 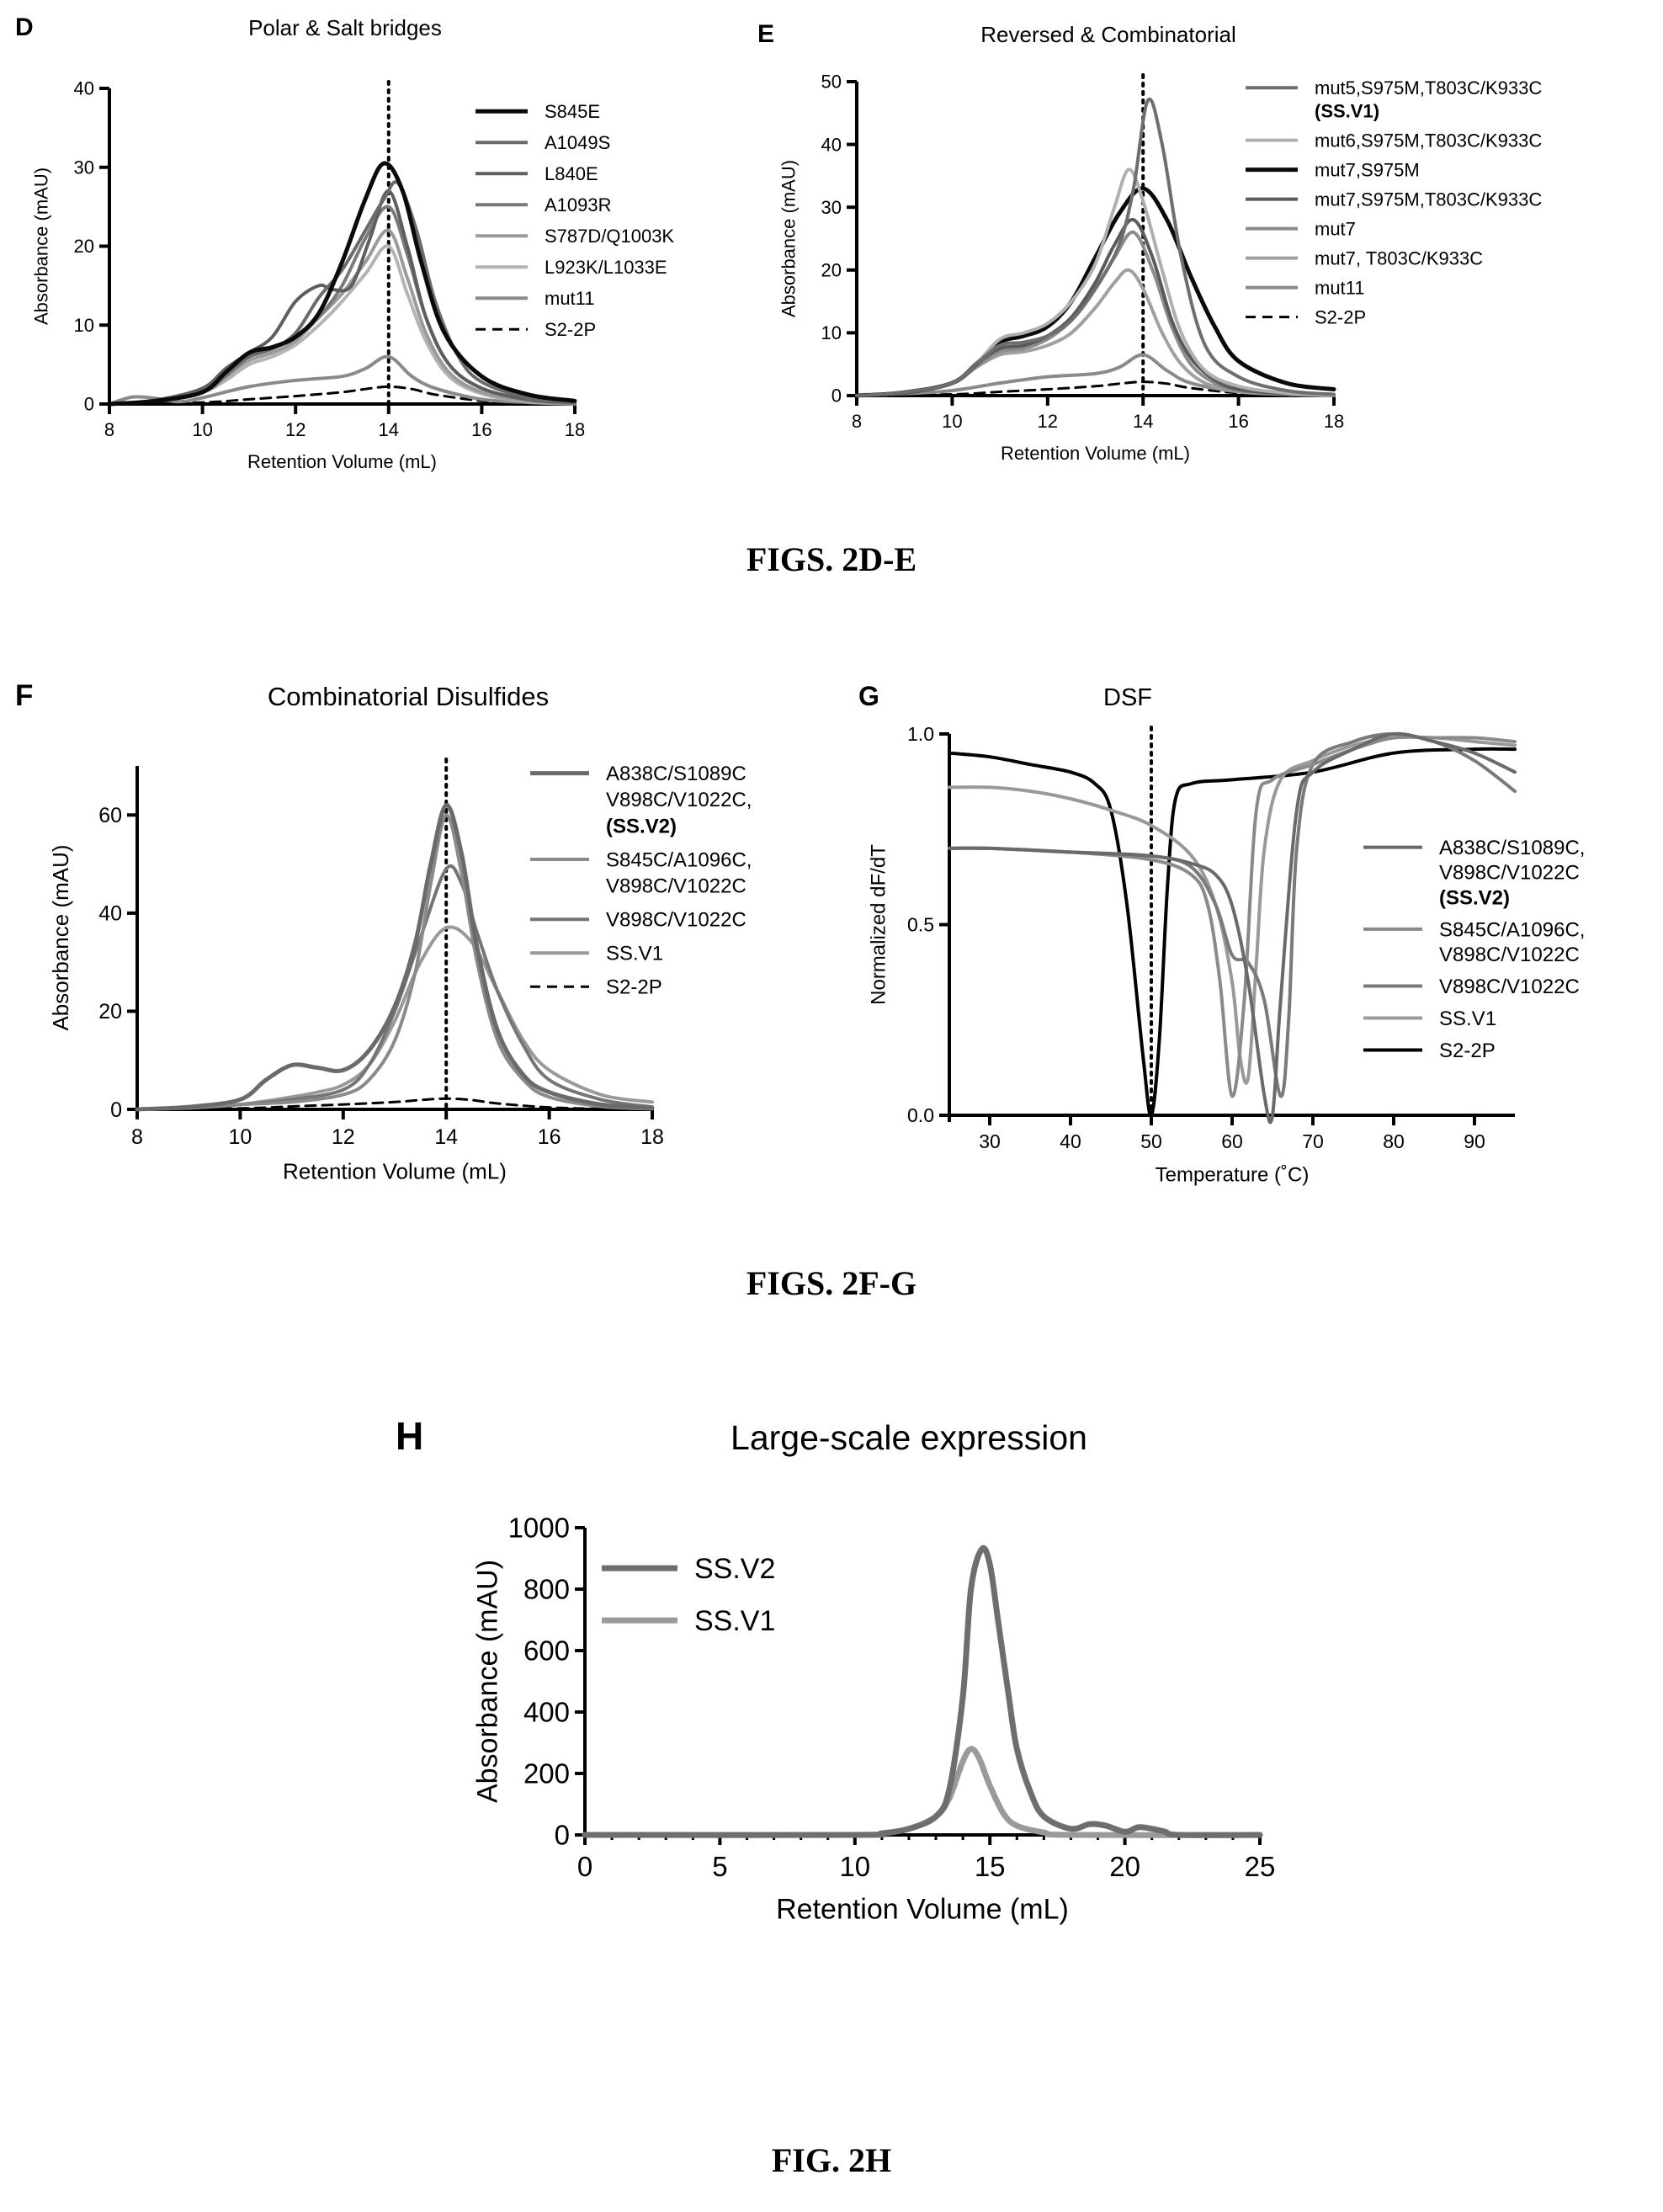 What do you see at coordinates (868, 696) in the screenshot?
I see `panel-letter: G` at bounding box center [868, 696].